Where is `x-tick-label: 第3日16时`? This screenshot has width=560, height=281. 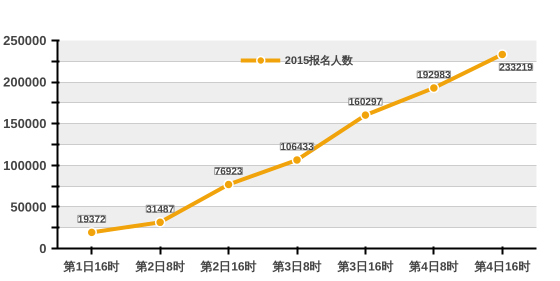
x-tick-label: 第3日16时 is located at coordinates (365, 267).